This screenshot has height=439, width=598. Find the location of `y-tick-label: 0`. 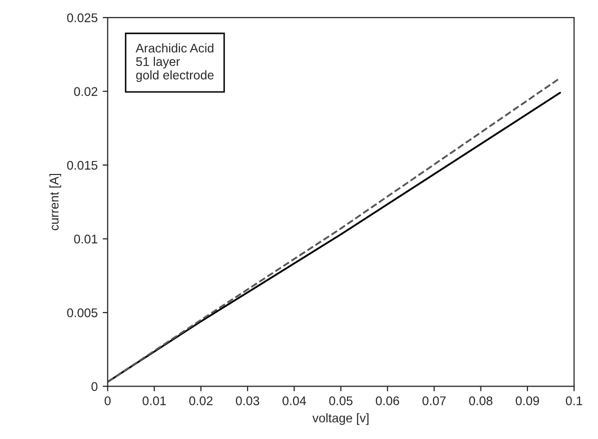

y-tick-label: 0 is located at coordinates (94, 386).